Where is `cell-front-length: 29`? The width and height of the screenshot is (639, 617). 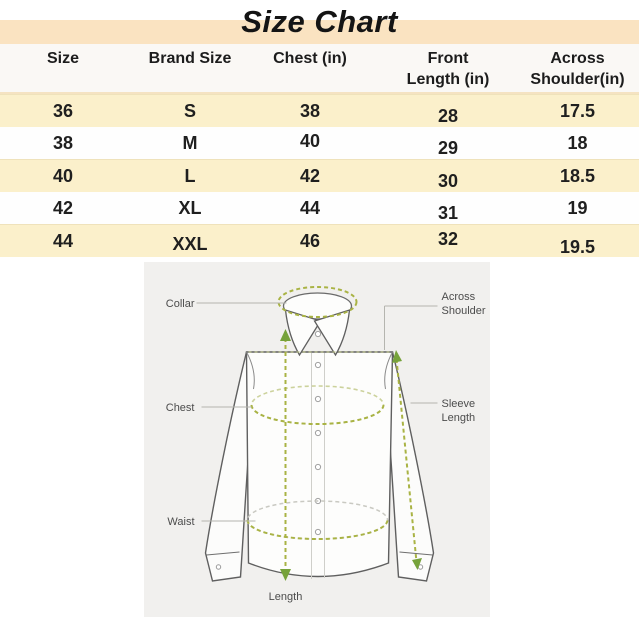
cell-front-length: 29 is located at coordinates (448, 148).